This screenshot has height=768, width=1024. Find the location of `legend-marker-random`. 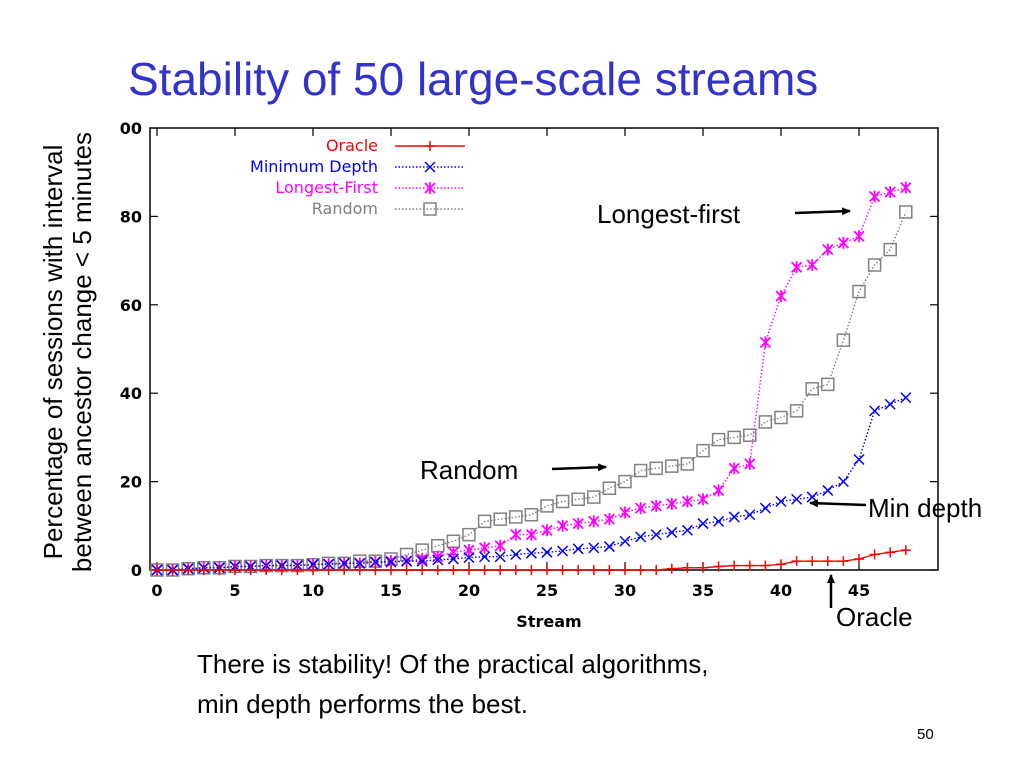

legend-marker-random is located at coordinates (430, 209).